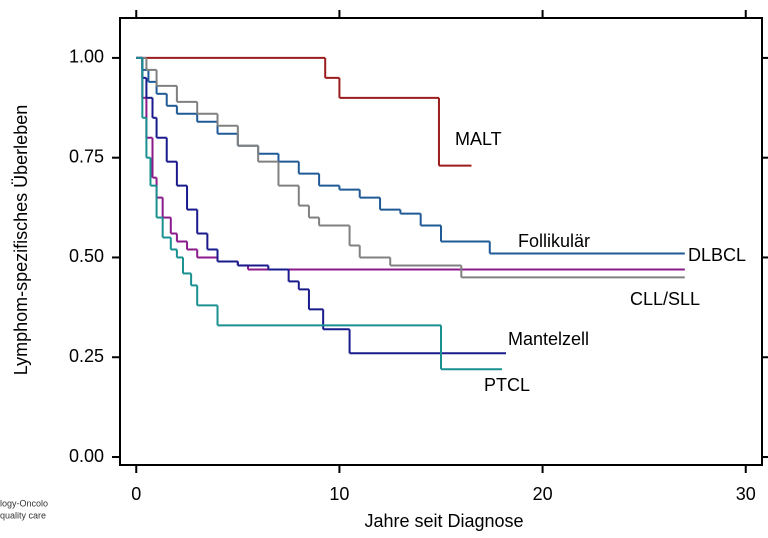 This screenshot has height=538, width=768. I want to click on y-tick-label: 0.75, so click(86, 156).